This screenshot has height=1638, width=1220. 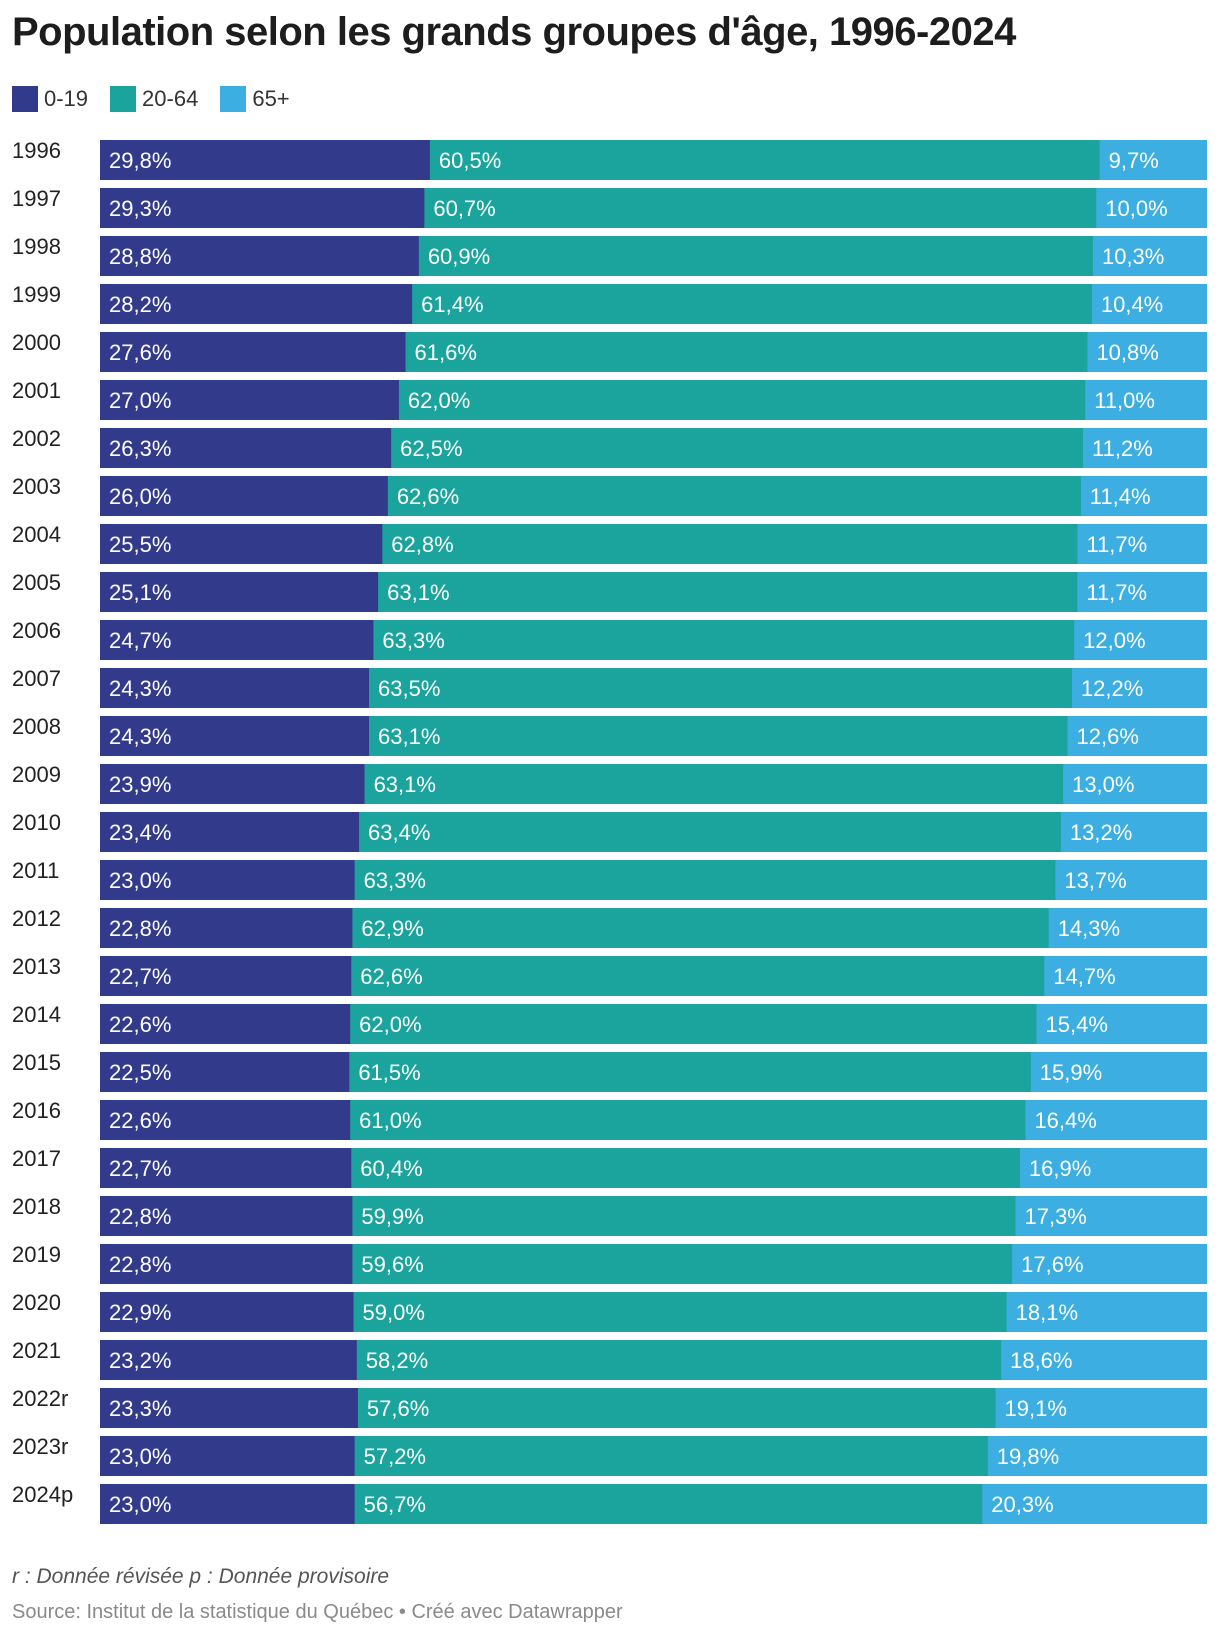 I want to click on data-label-65plus: 15,9%, so click(x=1071, y=1072).